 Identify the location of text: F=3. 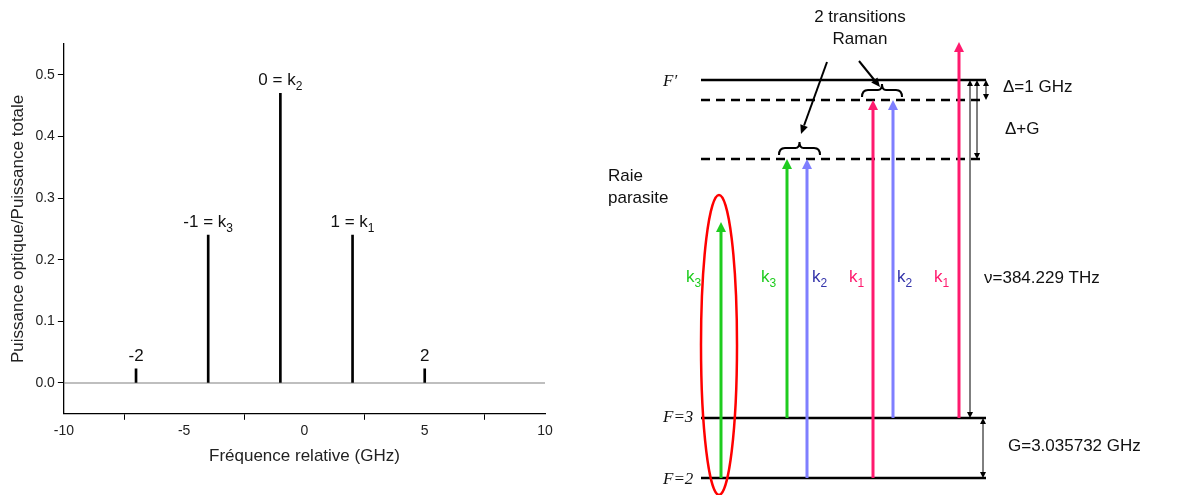
(678, 417).